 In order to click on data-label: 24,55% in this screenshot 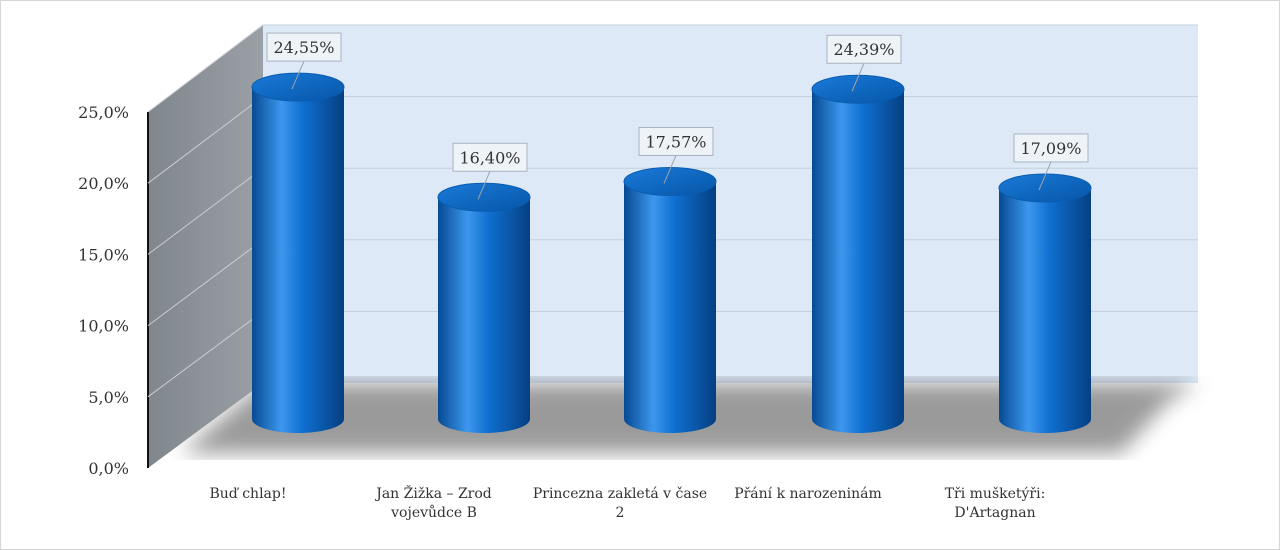, I will do `click(303, 47)`.